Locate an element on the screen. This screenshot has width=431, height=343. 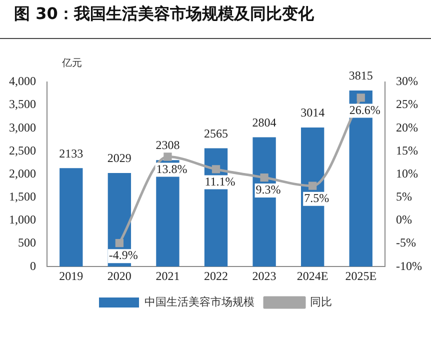
x-tick-label: 2019 is located at coordinates (71, 275).